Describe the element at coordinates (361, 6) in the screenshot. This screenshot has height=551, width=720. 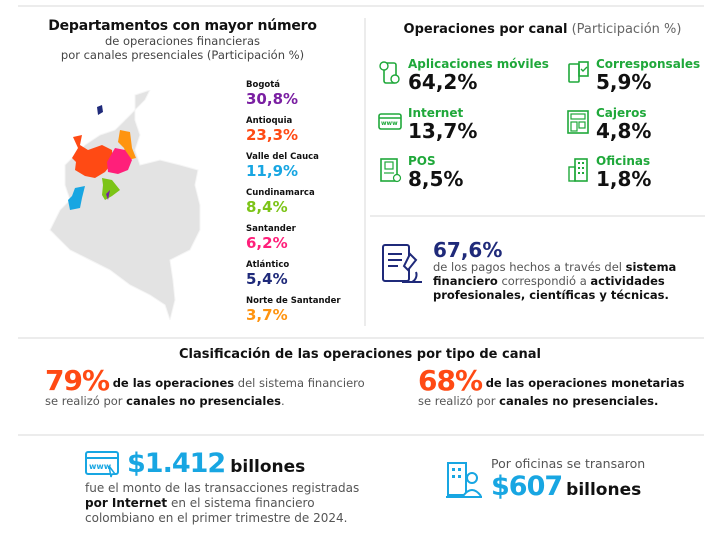
I see `top-divider` at that location.